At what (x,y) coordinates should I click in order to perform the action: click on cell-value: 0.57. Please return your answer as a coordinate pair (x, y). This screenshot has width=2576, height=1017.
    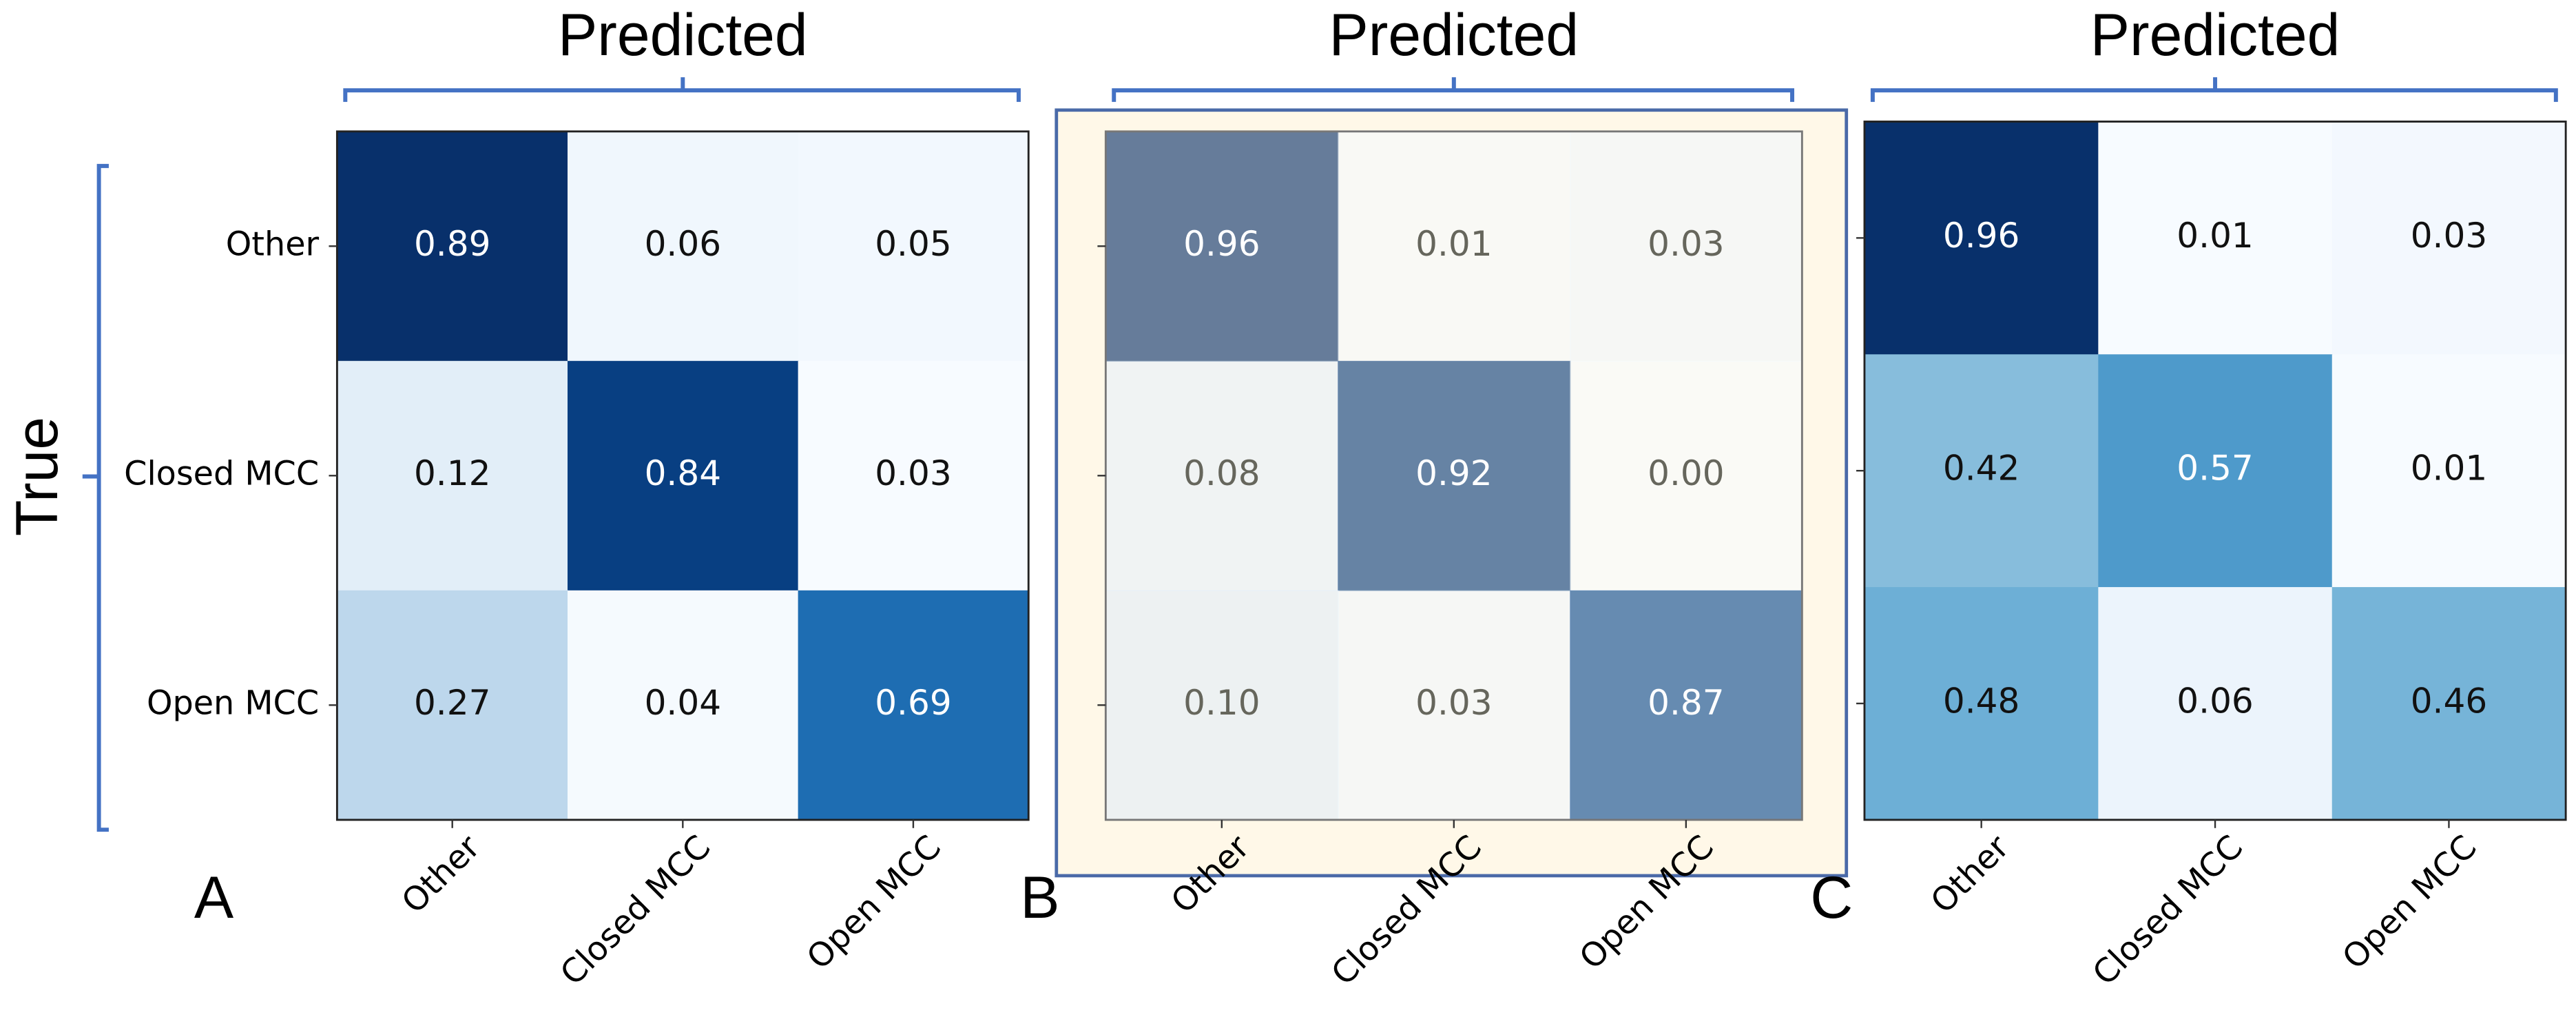
    Looking at the image, I should click on (2215, 469).